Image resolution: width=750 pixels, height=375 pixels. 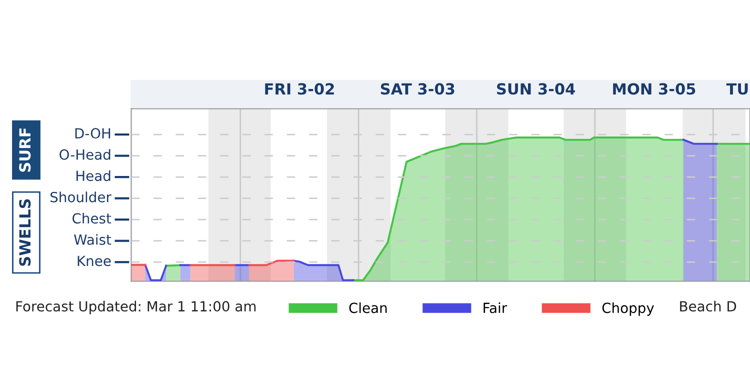 What do you see at coordinates (628, 309) in the screenshot?
I see `legend-label: Choppy` at bounding box center [628, 309].